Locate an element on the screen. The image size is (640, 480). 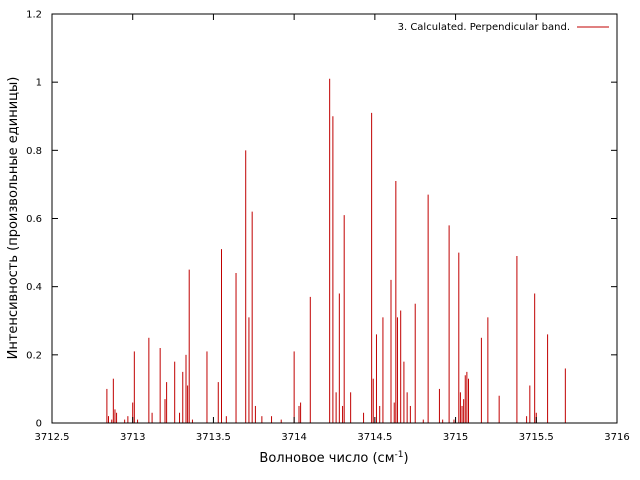
y-tick-label: 0.6 is located at coordinates (34, 219).